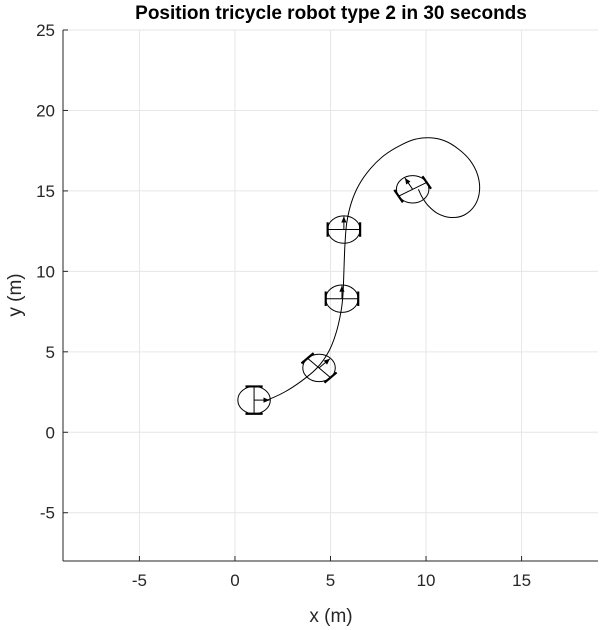 Image resolution: width=601 pixels, height=630 pixels. I want to click on x-tick-label: 0, so click(234, 580).